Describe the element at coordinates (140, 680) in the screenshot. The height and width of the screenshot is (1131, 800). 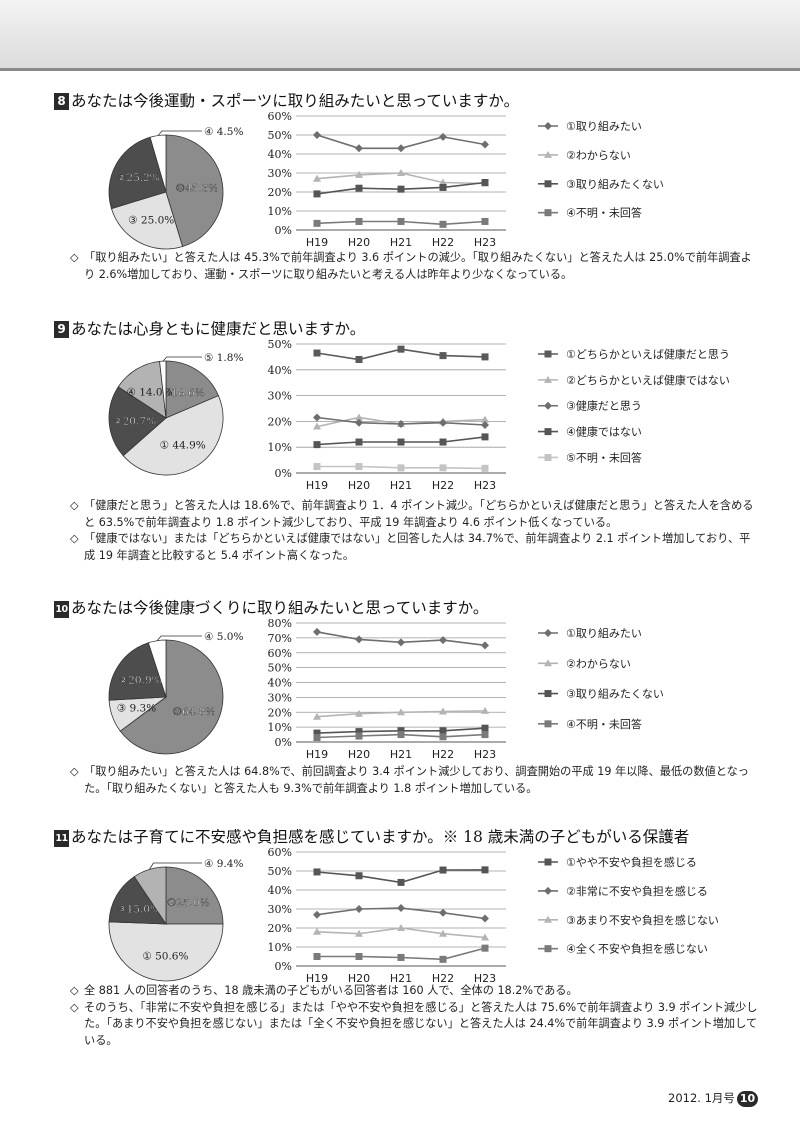
I see `pie-slice-label: ②20.9%` at that location.